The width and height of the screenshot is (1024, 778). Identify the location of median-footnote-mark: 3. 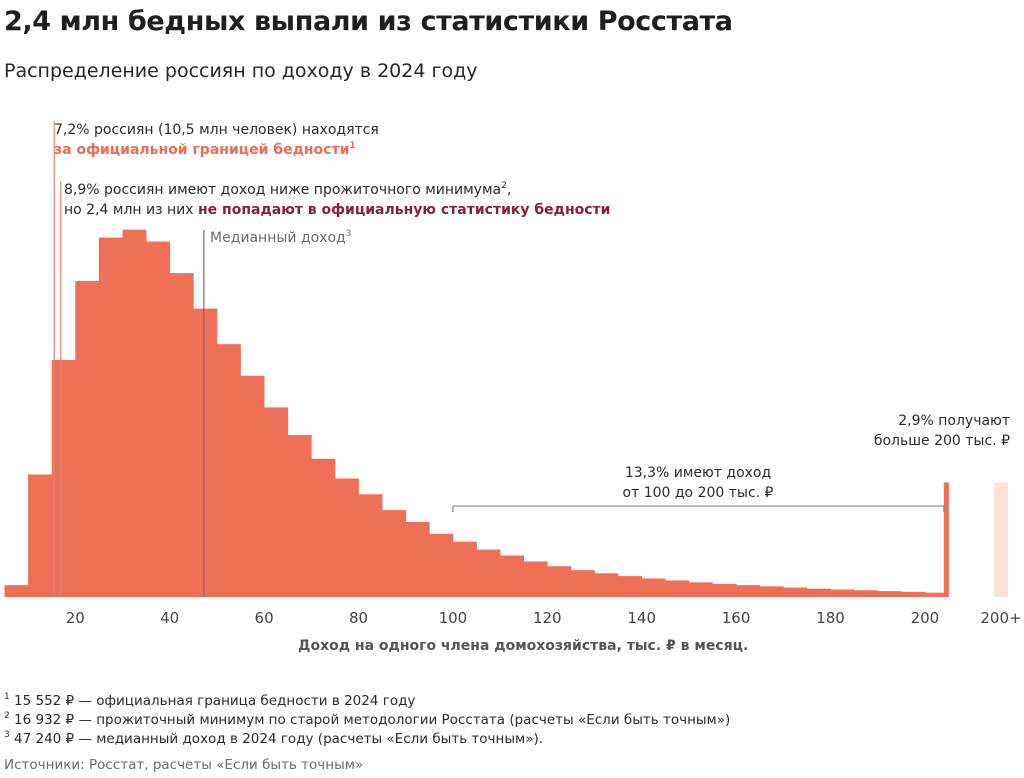
(348, 234).